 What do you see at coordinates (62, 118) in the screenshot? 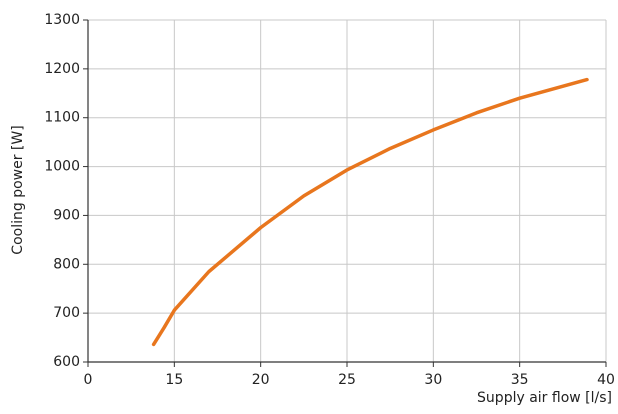
I see `y-tick-label: 1100` at bounding box center [62, 118].